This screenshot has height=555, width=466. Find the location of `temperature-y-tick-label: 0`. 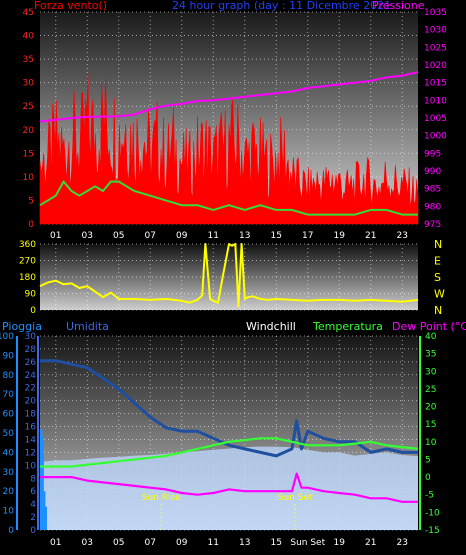

temperature-y-tick-label: 0 is located at coordinates (428, 478).